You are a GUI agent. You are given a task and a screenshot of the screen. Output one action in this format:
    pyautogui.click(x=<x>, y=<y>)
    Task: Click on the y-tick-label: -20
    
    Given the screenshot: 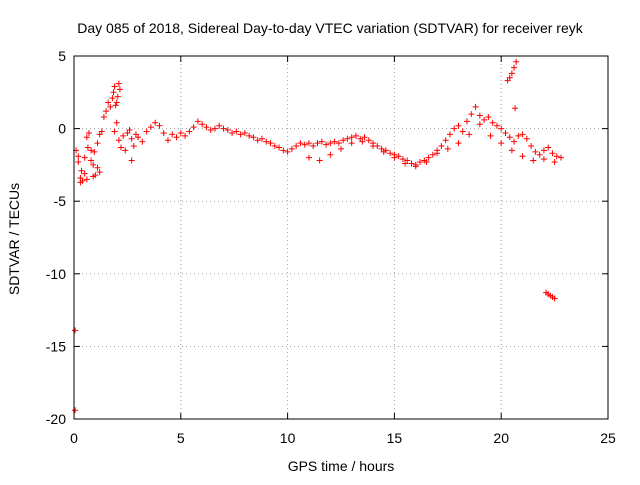 What is the action you would take?
    pyautogui.click(x=56, y=419)
    